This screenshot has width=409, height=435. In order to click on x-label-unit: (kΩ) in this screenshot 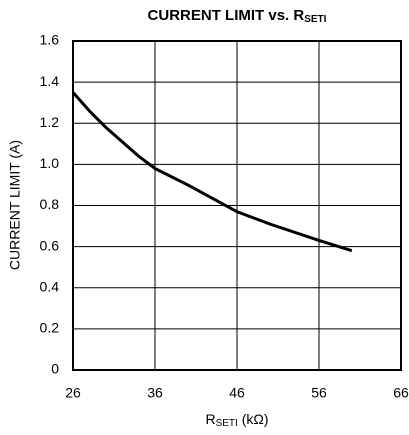, I will do `click(253, 419)`.